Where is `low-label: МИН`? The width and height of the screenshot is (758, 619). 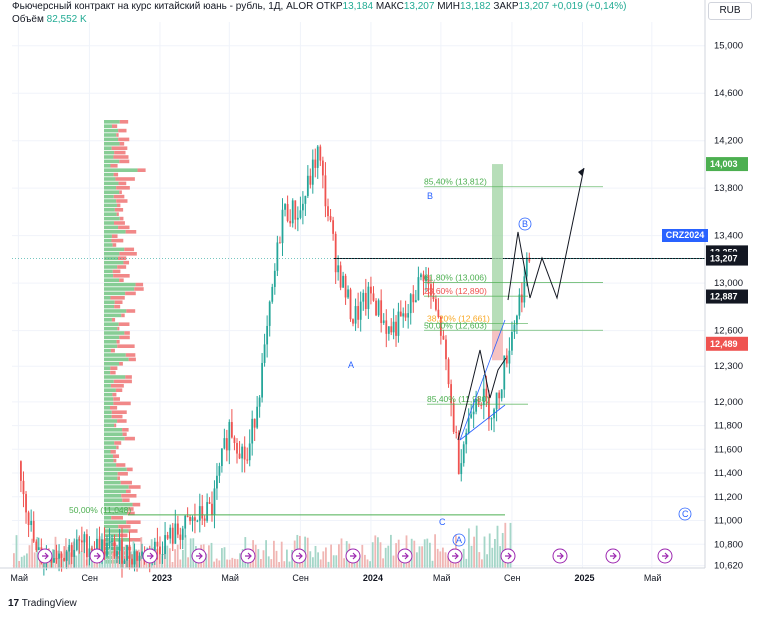
low-label: МИН is located at coordinates (448, 6).